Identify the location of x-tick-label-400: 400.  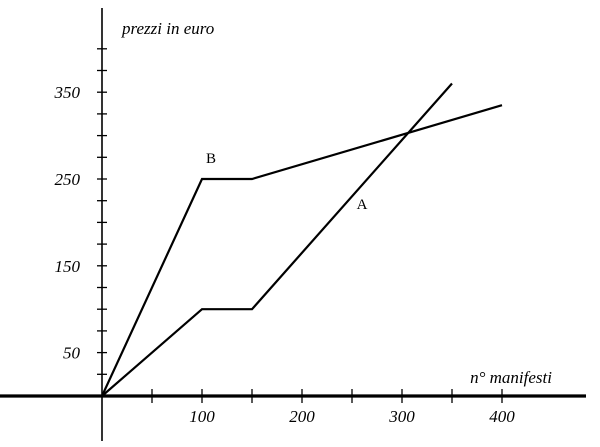
(502, 416).